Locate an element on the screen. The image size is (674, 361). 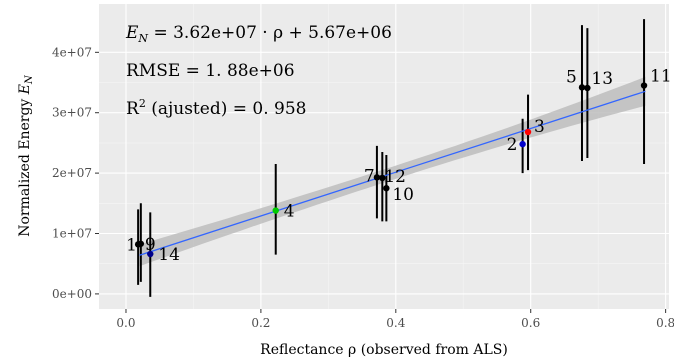
y-tick-label: 2e+07 is located at coordinates (72, 173).